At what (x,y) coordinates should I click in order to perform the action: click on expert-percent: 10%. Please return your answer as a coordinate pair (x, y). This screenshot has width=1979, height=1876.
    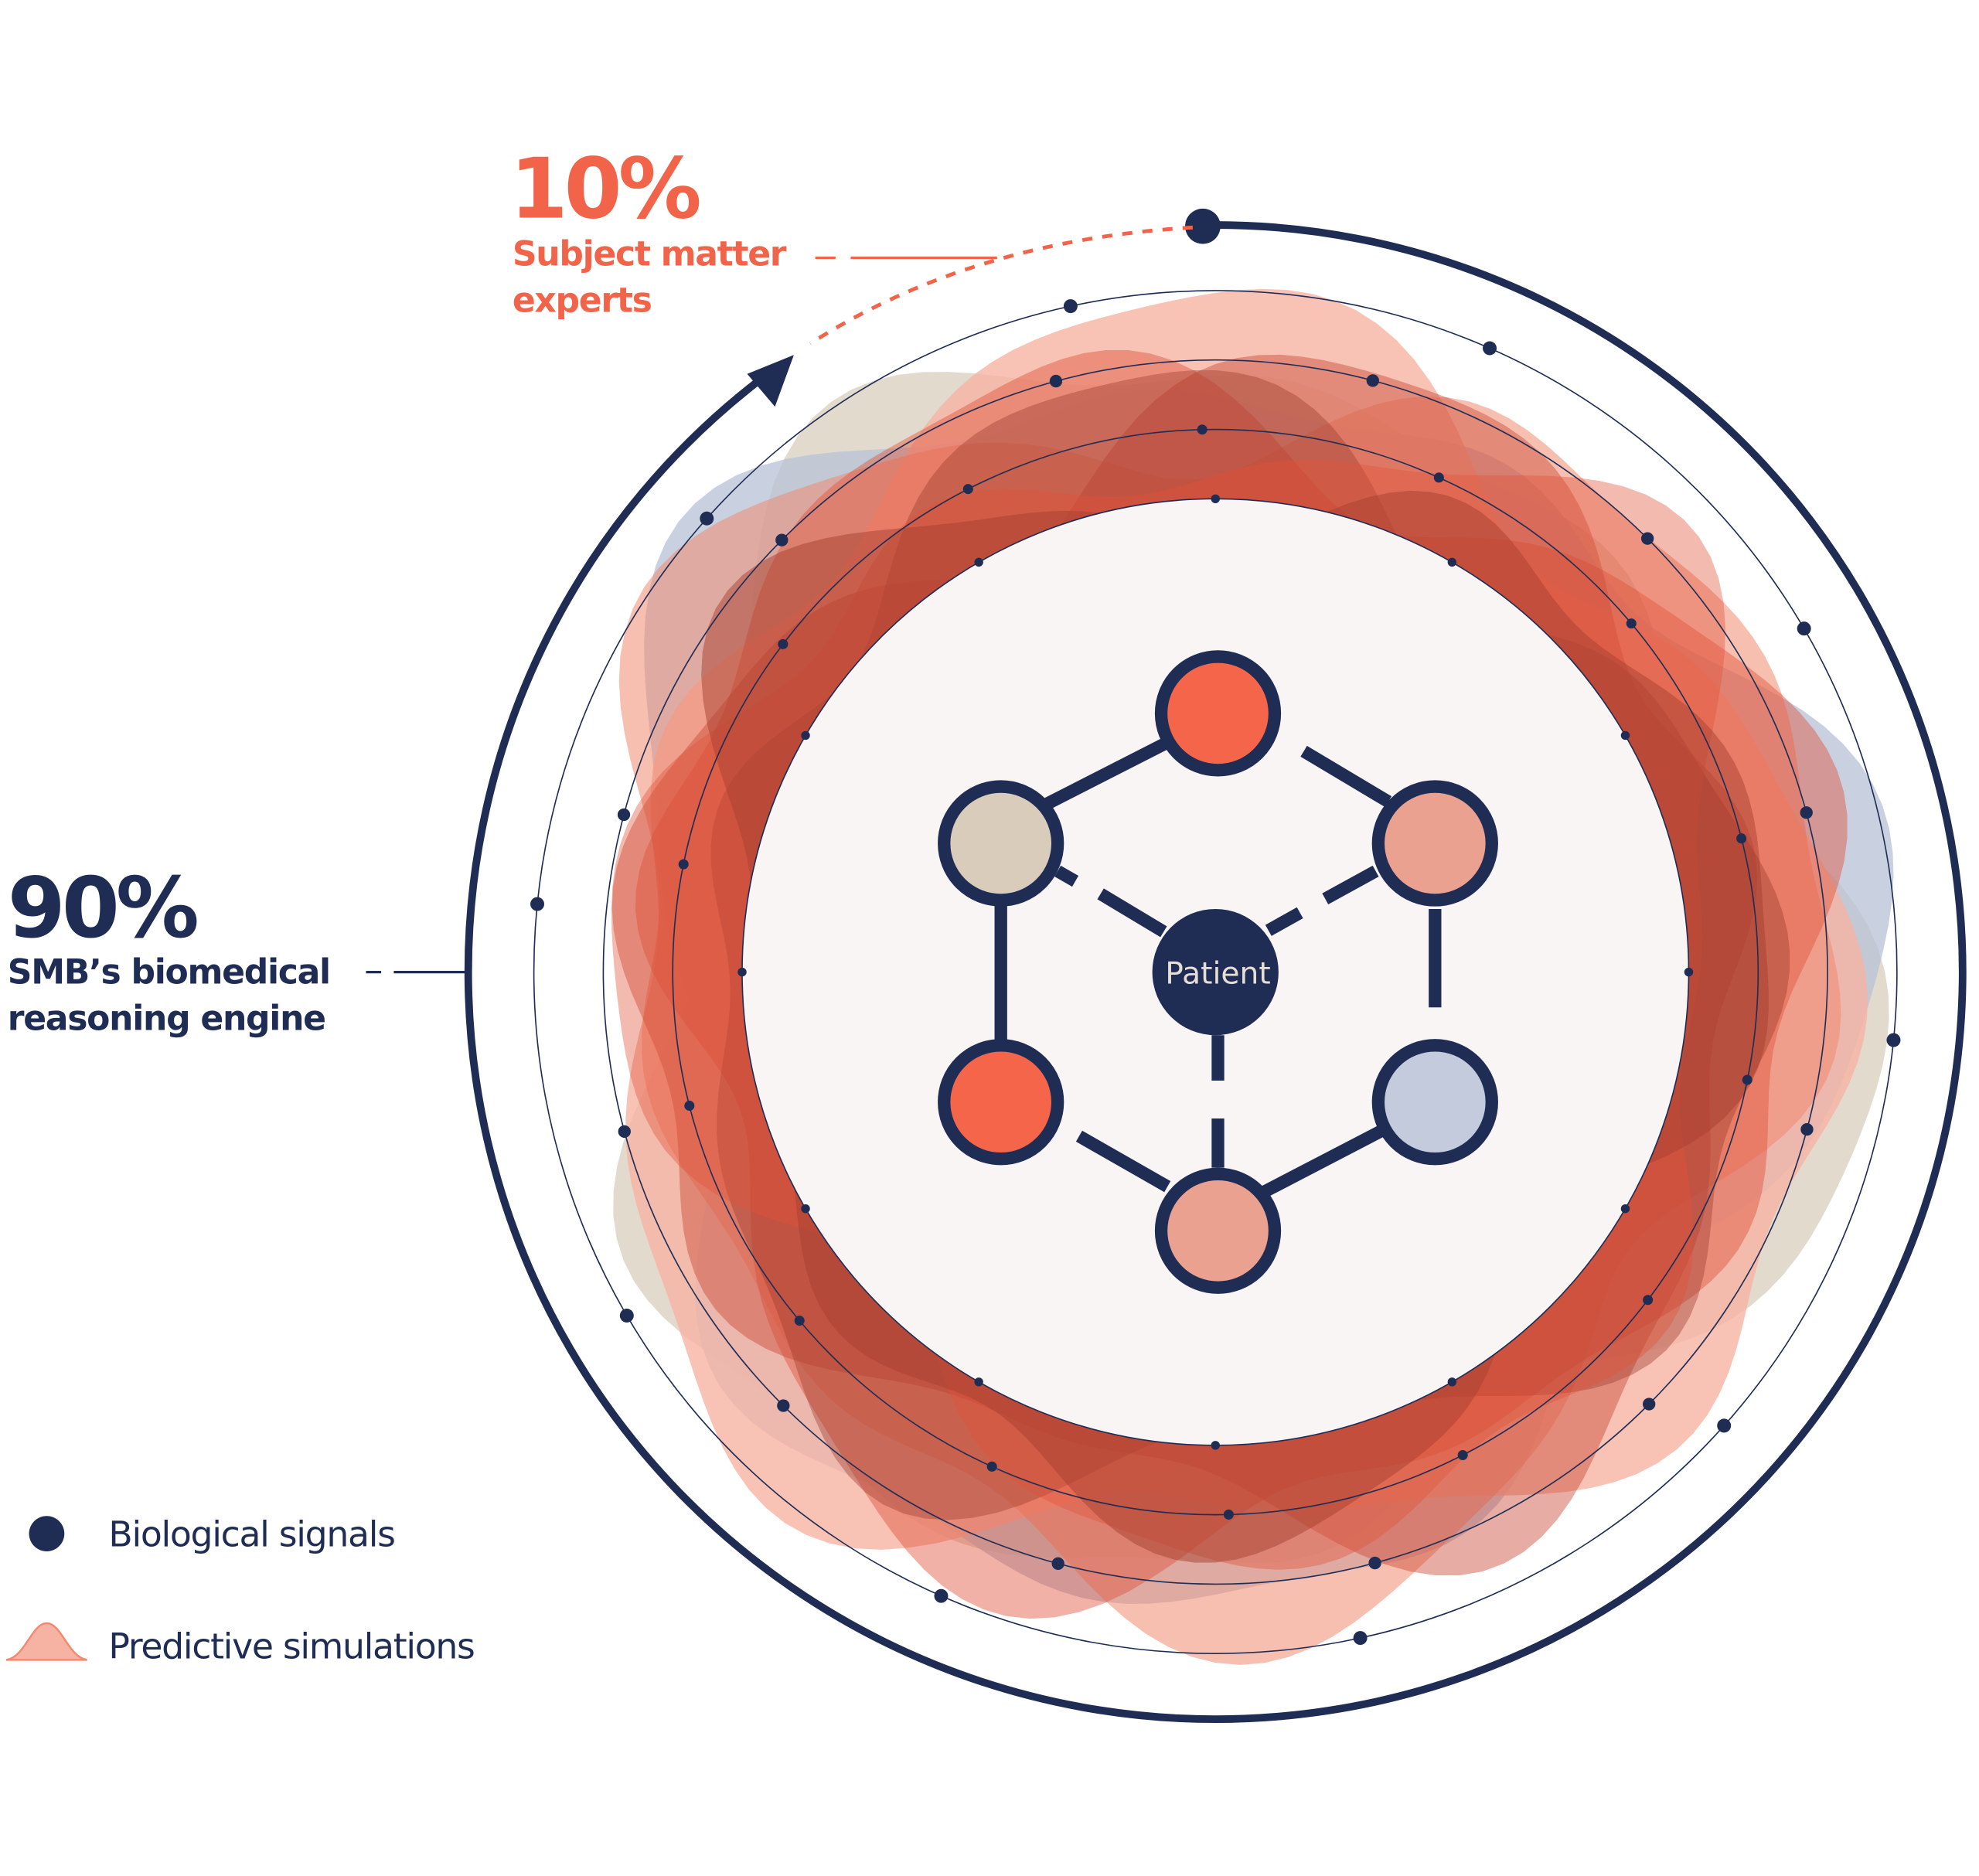
    Looking at the image, I should click on (605, 189).